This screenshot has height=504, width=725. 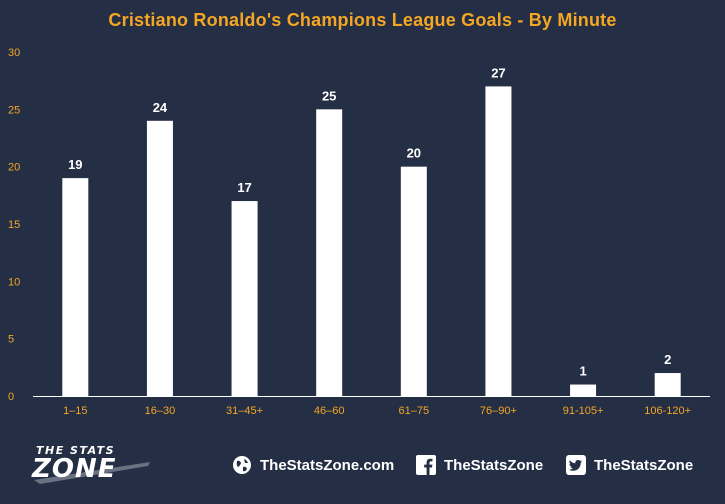 What do you see at coordinates (498, 72) in the screenshot?
I see `bar-value-label: 27` at bounding box center [498, 72].